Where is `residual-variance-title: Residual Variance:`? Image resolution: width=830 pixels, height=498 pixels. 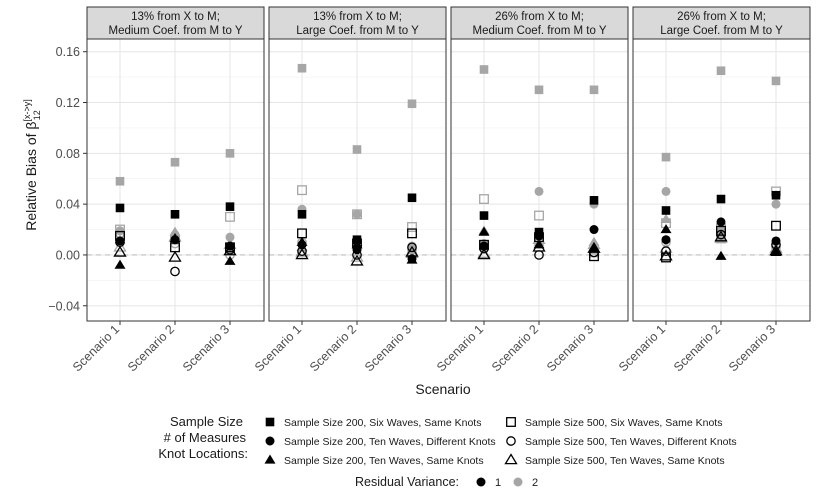
residual-variance-title: Residual Variance: is located at coordinates (407, 482).